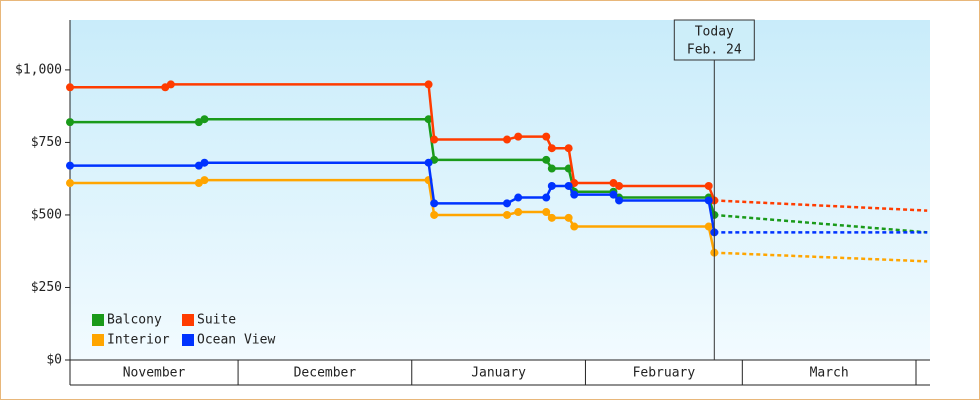 The image size is (980, 400). What do you see at coordinates (38, 69) in the screenshot?
I see `y-tick-label: $1,000` at bounding box center [38, 69].